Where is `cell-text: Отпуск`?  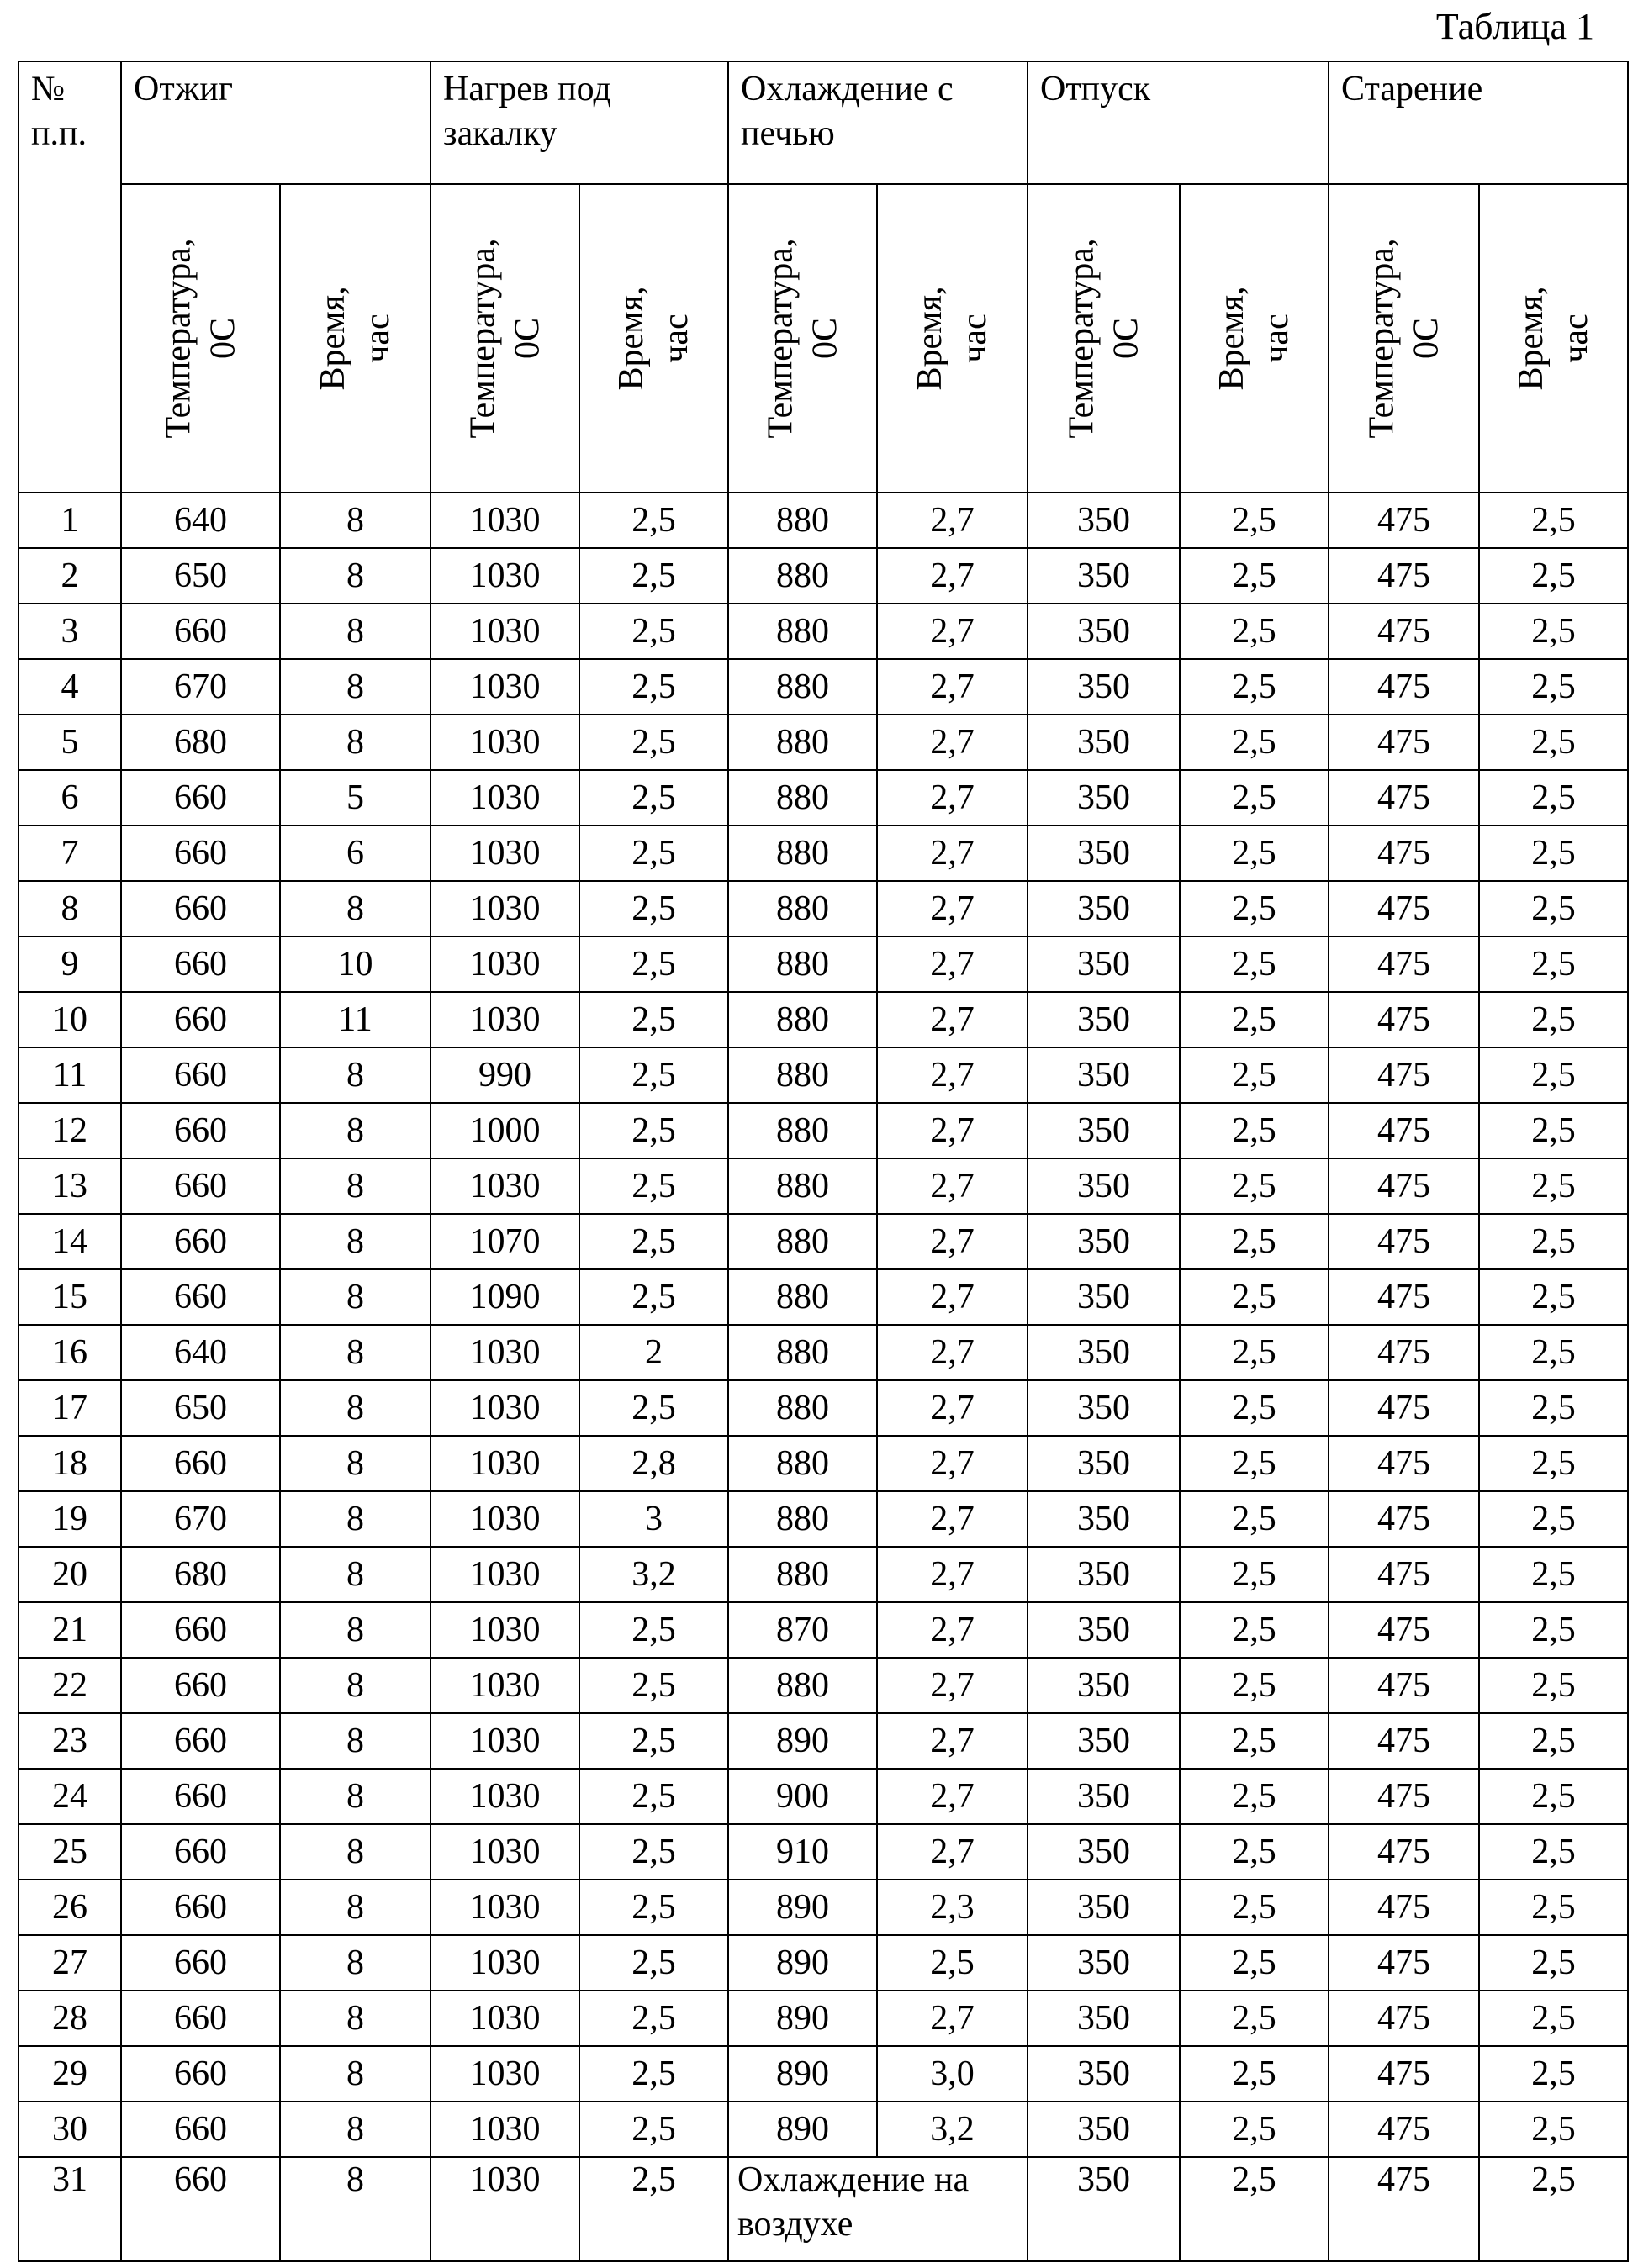
cell-text: Отпуск is located at coordinates (1095, 89).